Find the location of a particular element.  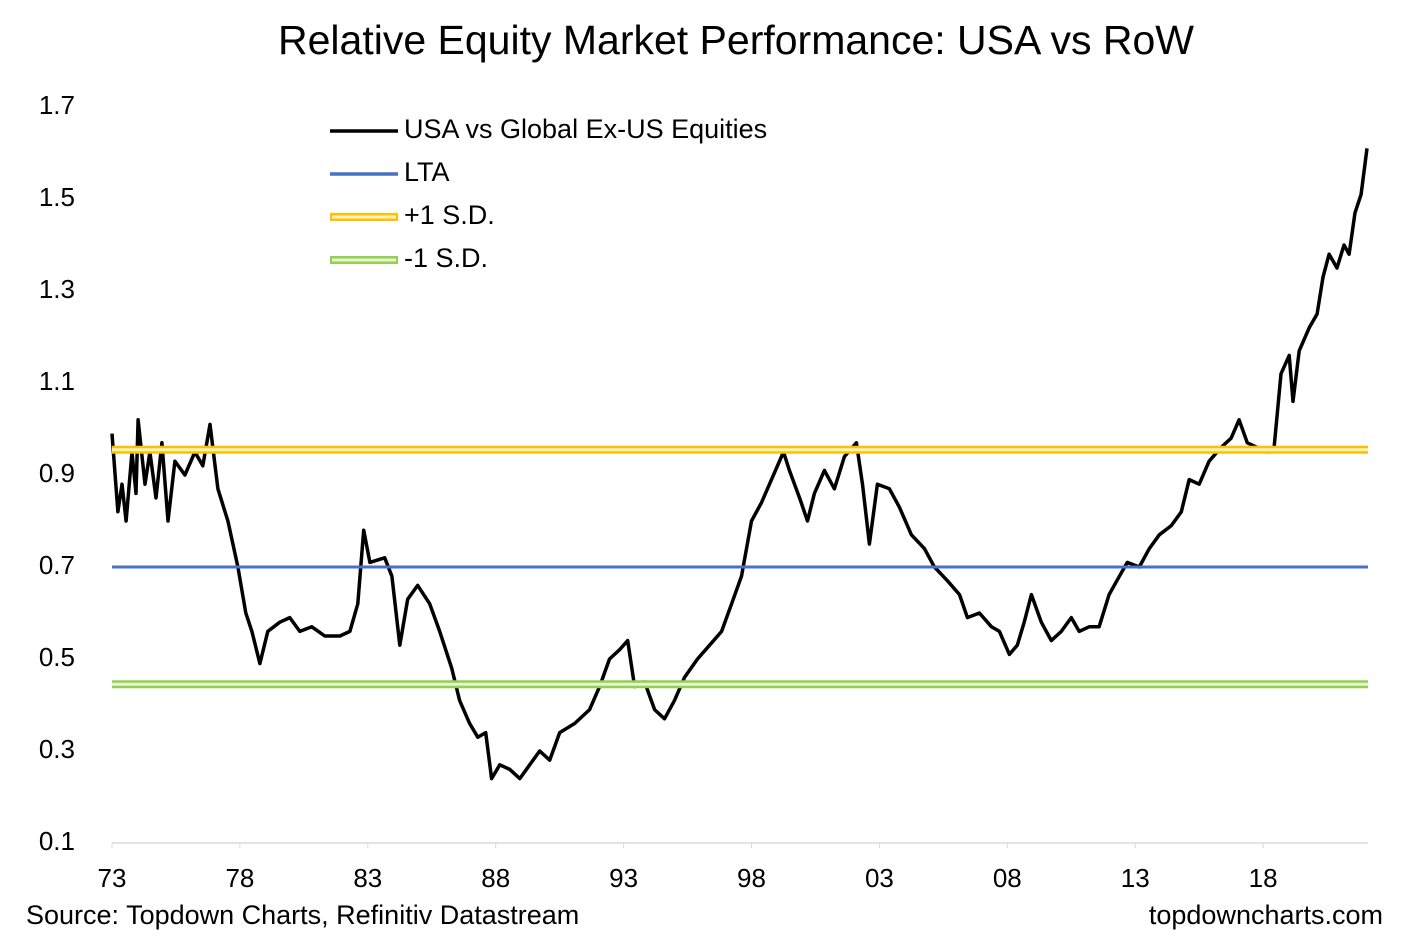

y-tick-label: 1.7 is located at coordinates (57, 105).